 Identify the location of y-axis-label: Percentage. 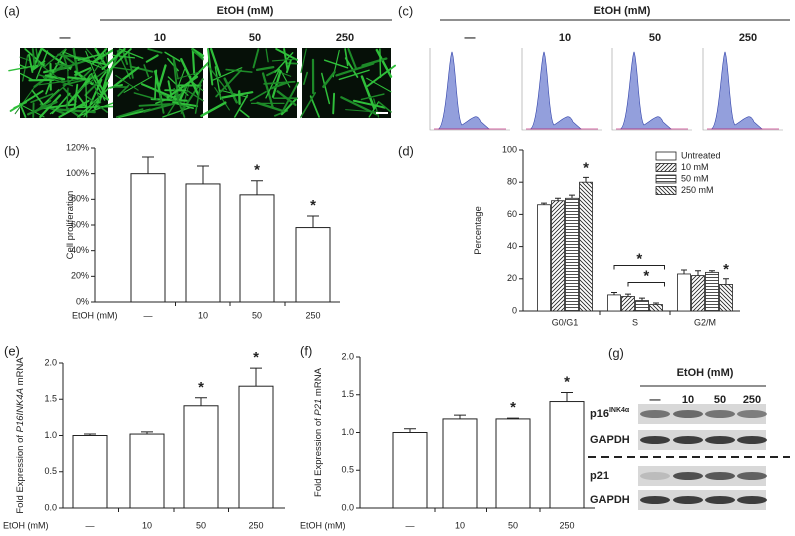
(478, 230).